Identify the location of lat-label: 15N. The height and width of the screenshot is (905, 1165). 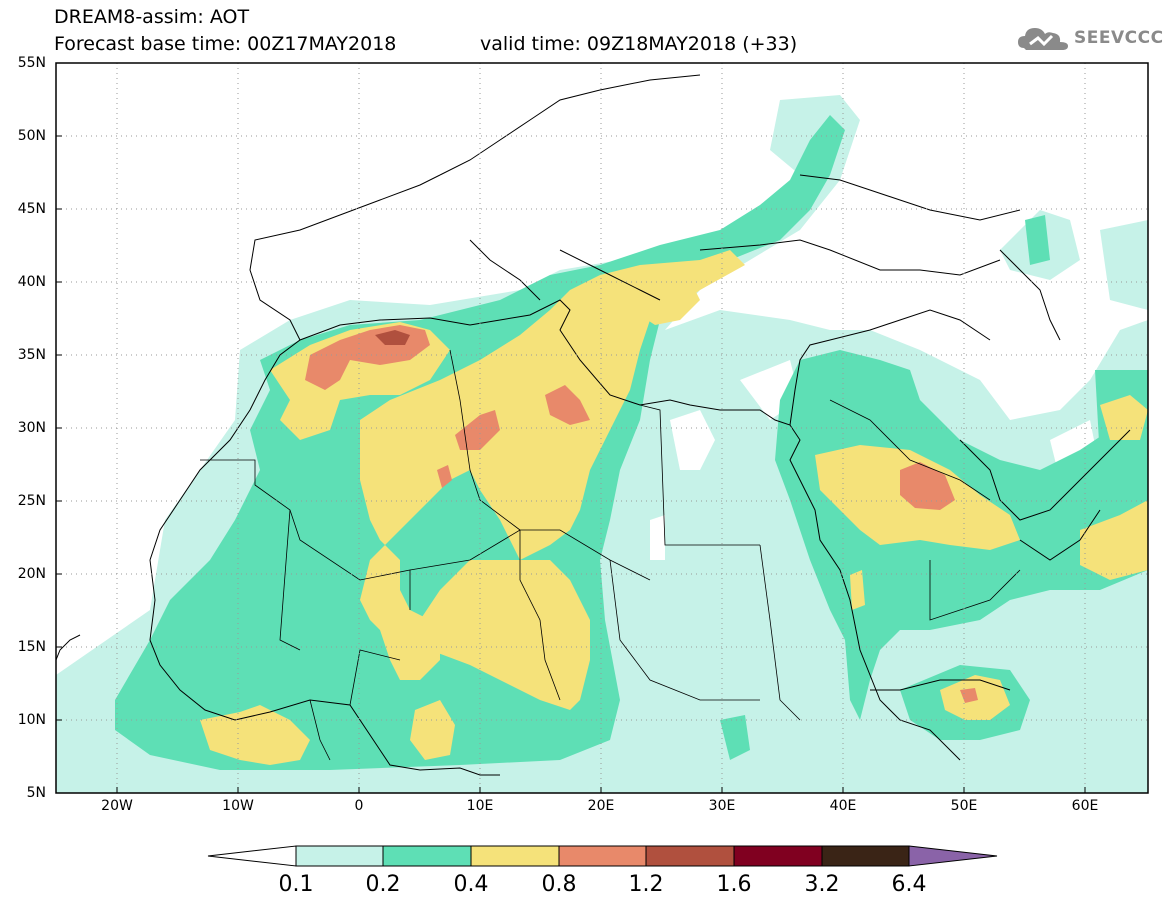
(31, 647).